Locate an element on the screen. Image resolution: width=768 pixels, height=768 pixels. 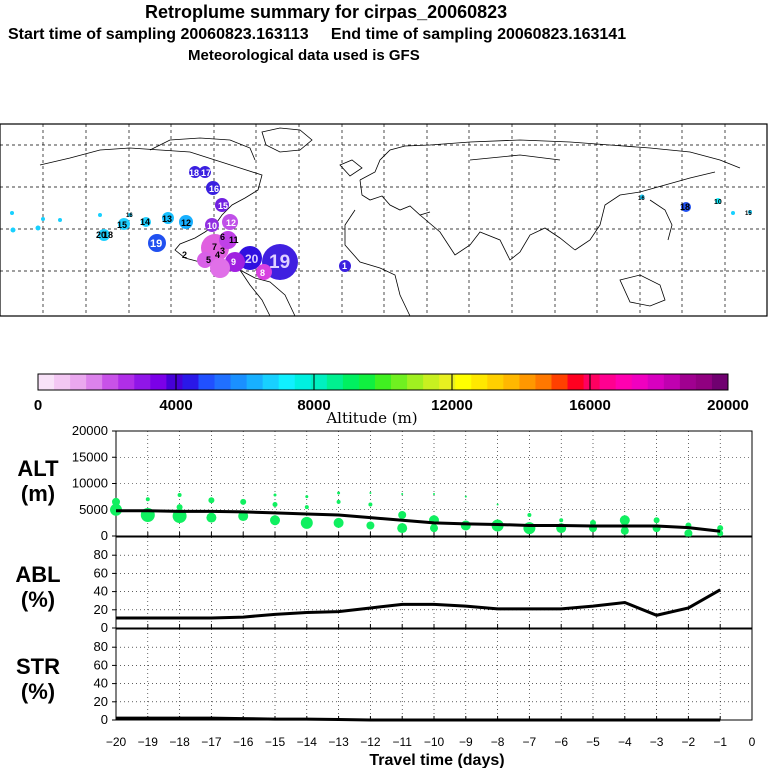
x-tick-label: −13 is located at coordinates (338, 742).